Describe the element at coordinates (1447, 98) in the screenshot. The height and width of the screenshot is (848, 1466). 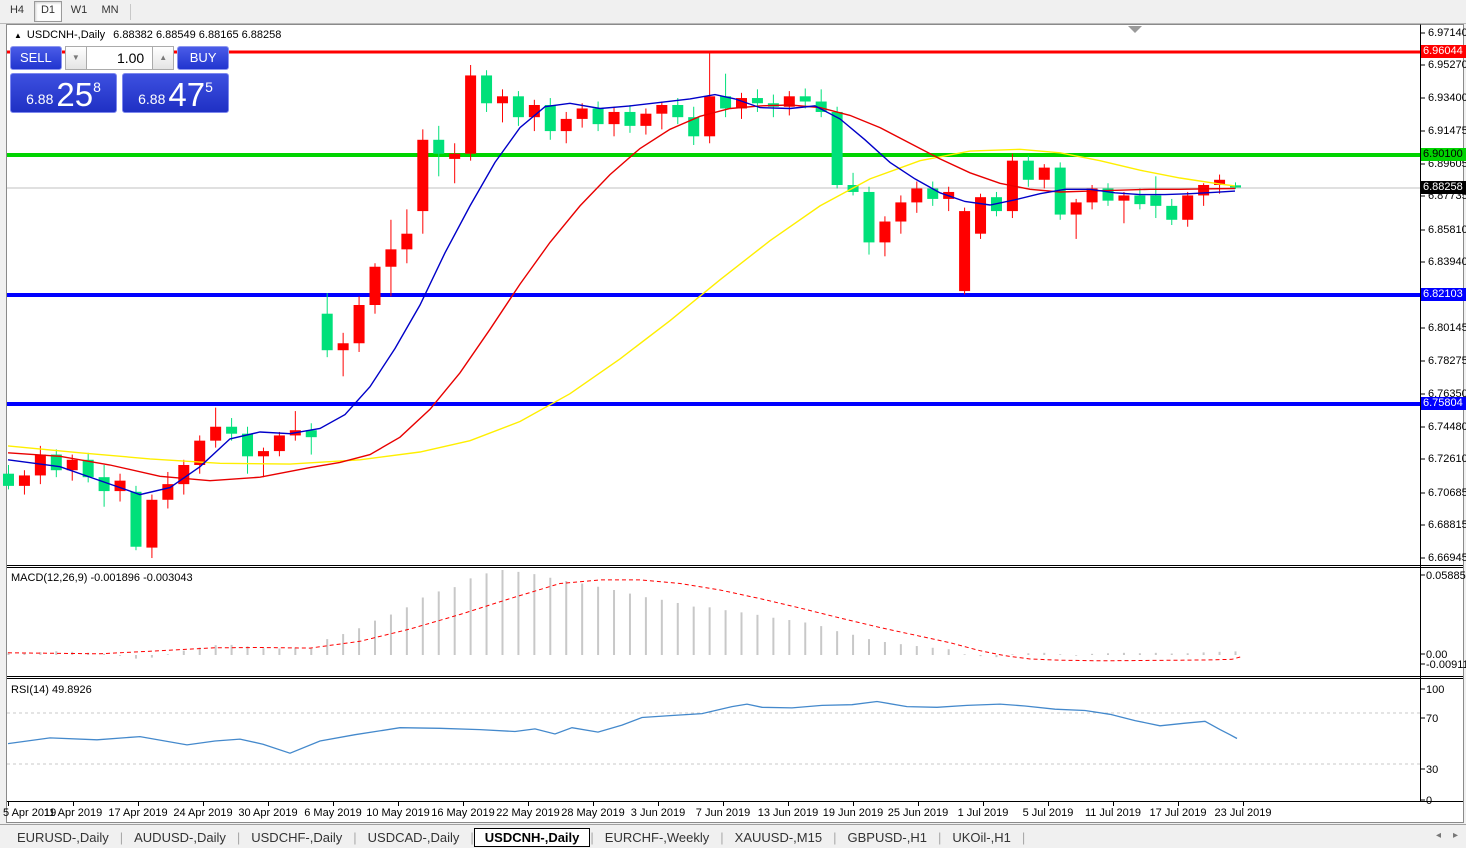
I see `price-tick-label: 6.93400` at that location.